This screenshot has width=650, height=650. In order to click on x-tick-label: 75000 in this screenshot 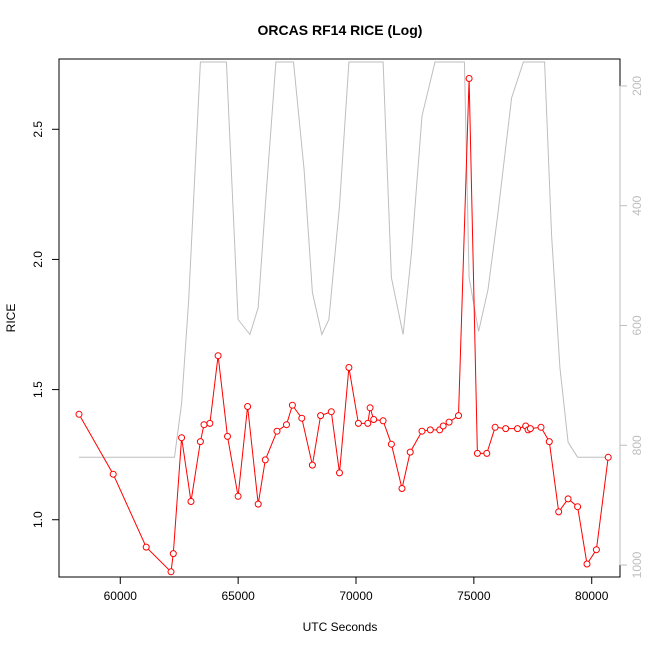, I will do `click(474, 596)`.